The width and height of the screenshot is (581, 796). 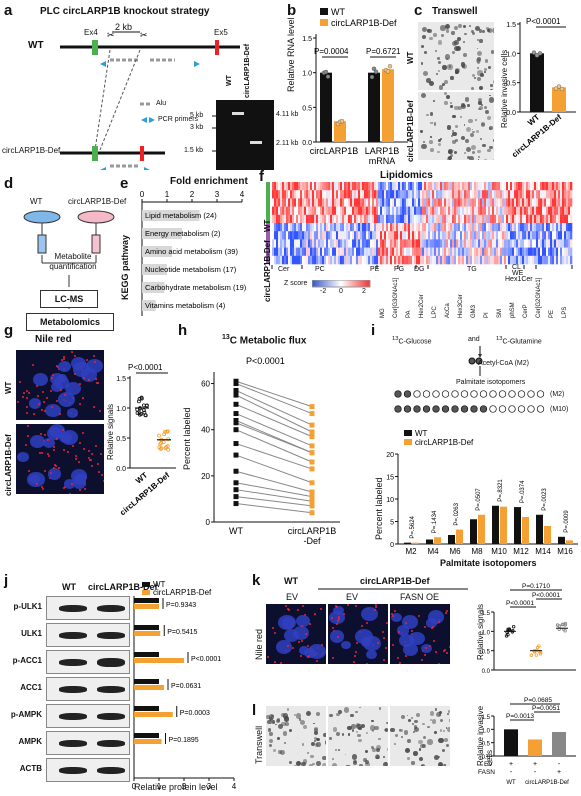 What do you see at coordinates (236, 383) in the screenshot?
I see `h-point-wt` at bounding box center [236, 383].